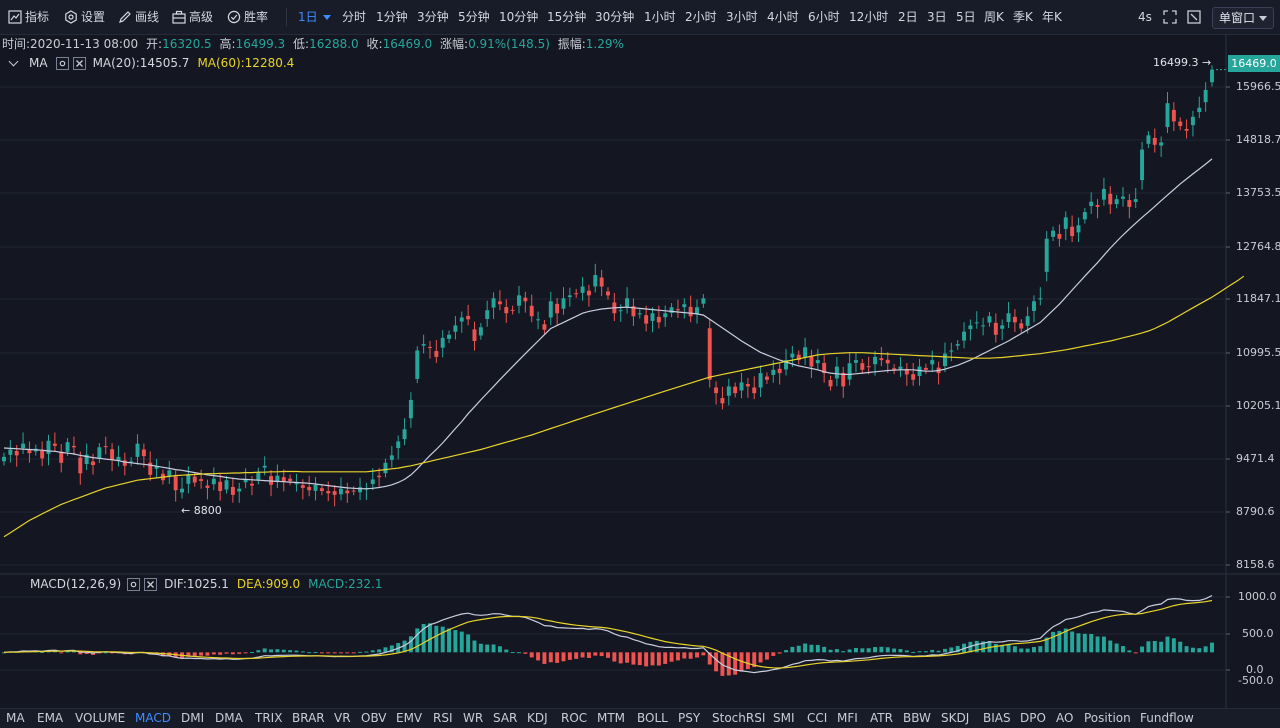 This screenshot has width=1280, height=728. Describe the element at coordinates (153, 718) in the screenshot. I see `tab-macd: MACD` at that location.